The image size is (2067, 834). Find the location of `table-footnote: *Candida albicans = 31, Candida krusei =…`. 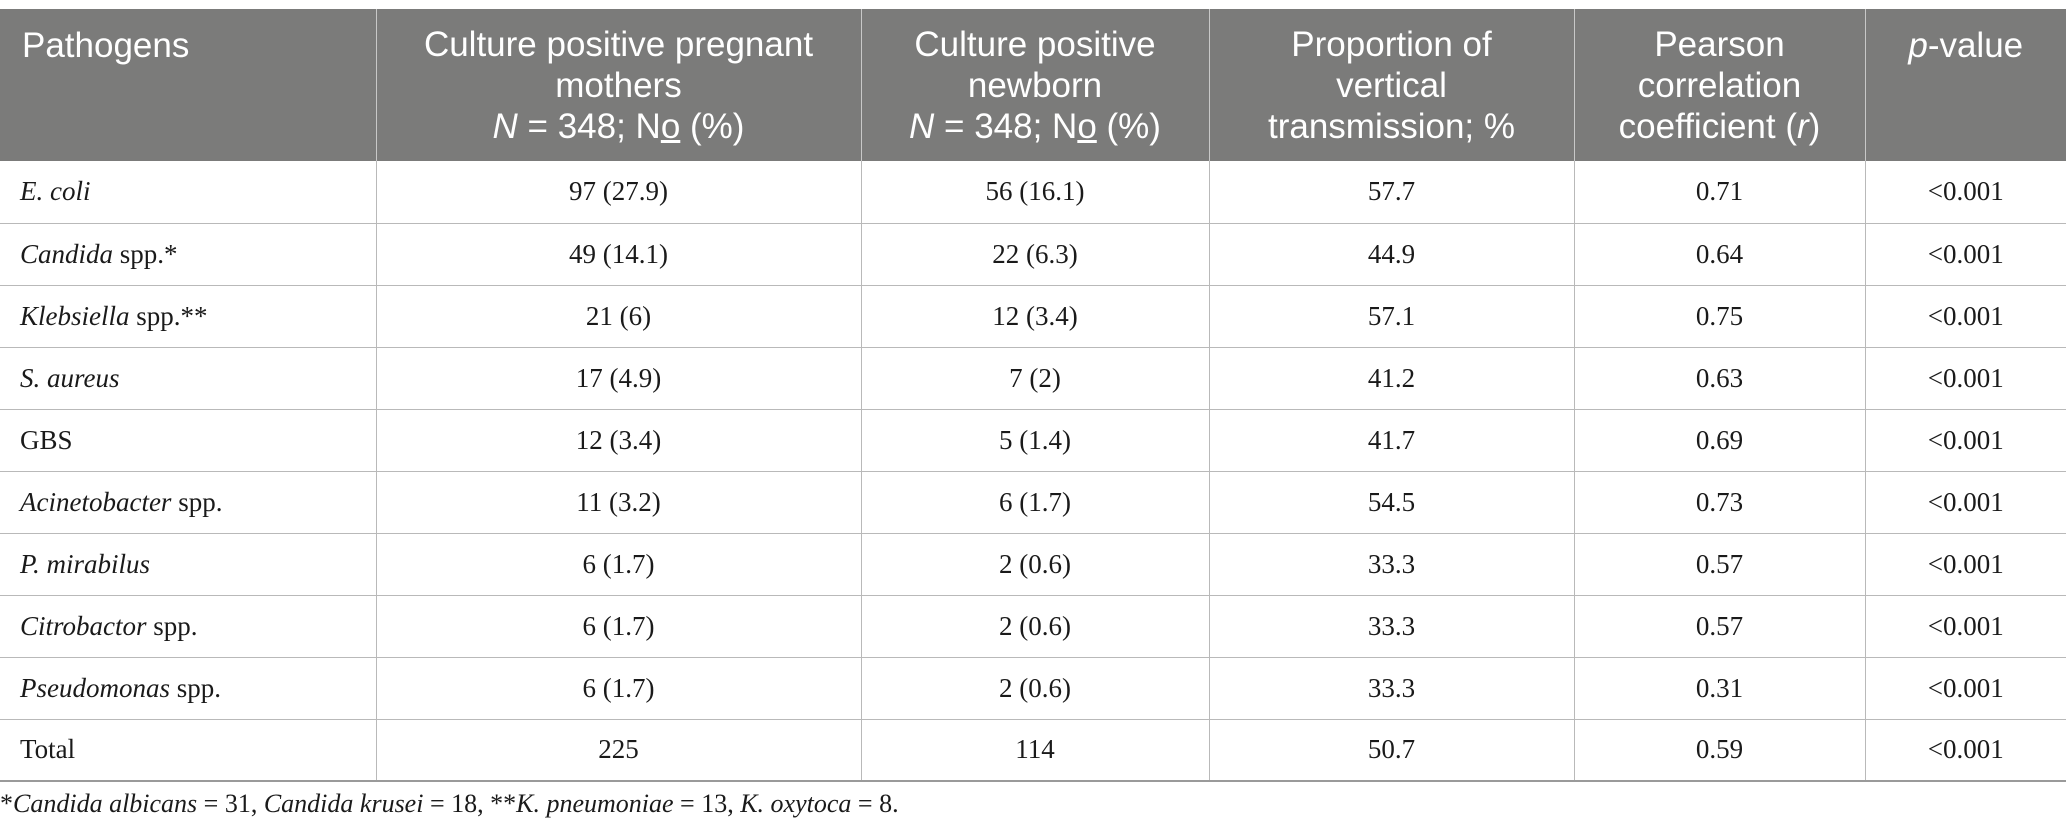

table-footnote: *Candida albicans = 31, Candida krusei =… is located at coordinates (449, 803).